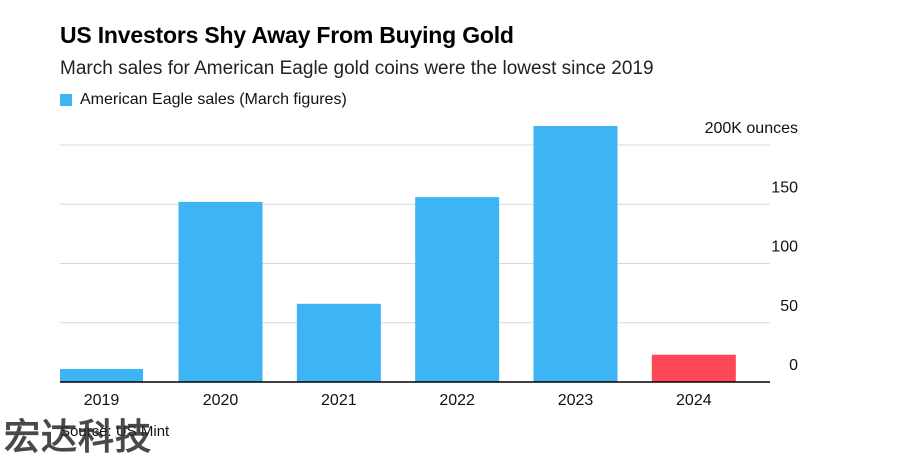  I want to click on x-tick-label: 2023, so click(576, 400).